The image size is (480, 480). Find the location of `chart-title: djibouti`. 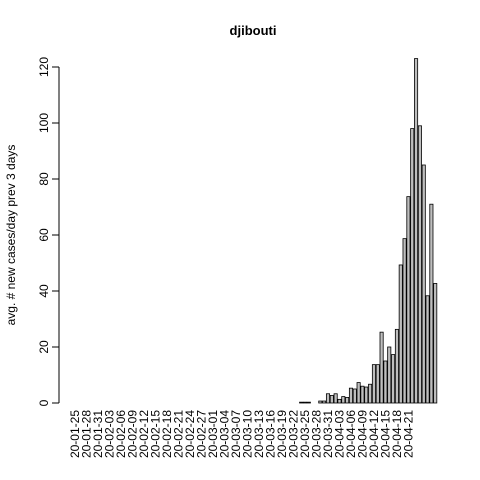

chart-title: djibouti is located at coordinates (253, 30).